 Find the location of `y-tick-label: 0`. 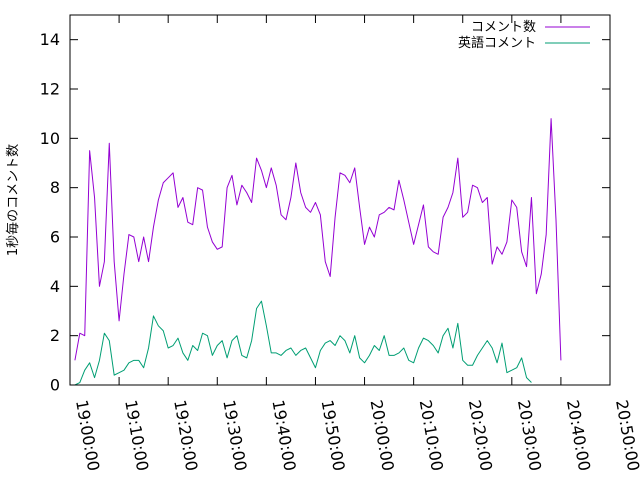

y-tick-label: 0 is located at coordinates (55, 385).